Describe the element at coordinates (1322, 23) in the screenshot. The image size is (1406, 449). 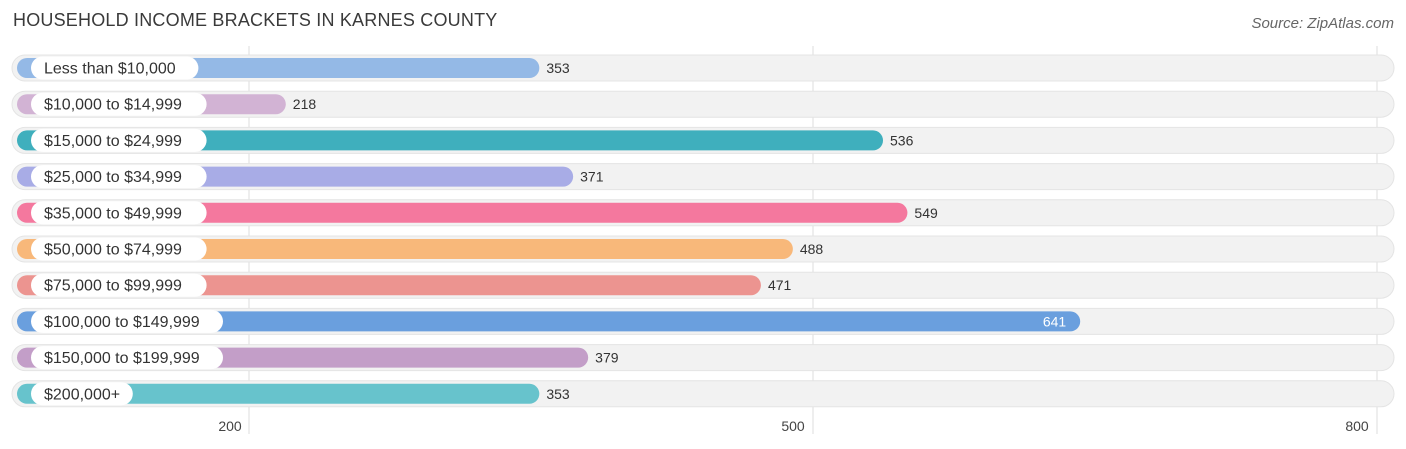
I see `source-note: Source: ZipAtlas.com` at that location.